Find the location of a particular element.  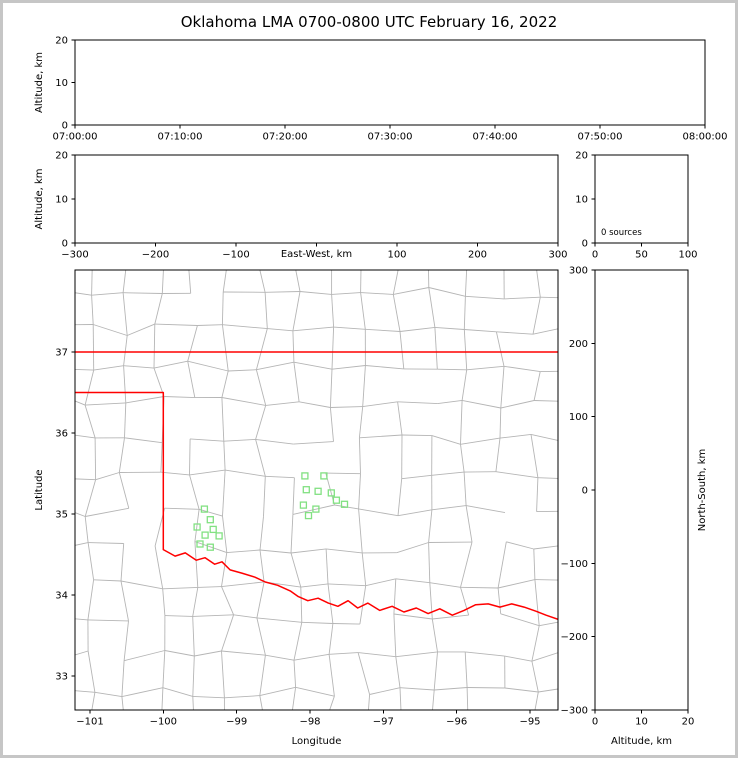

time-height-ylabel: Altitude, km is located at coordinates (39, 82).